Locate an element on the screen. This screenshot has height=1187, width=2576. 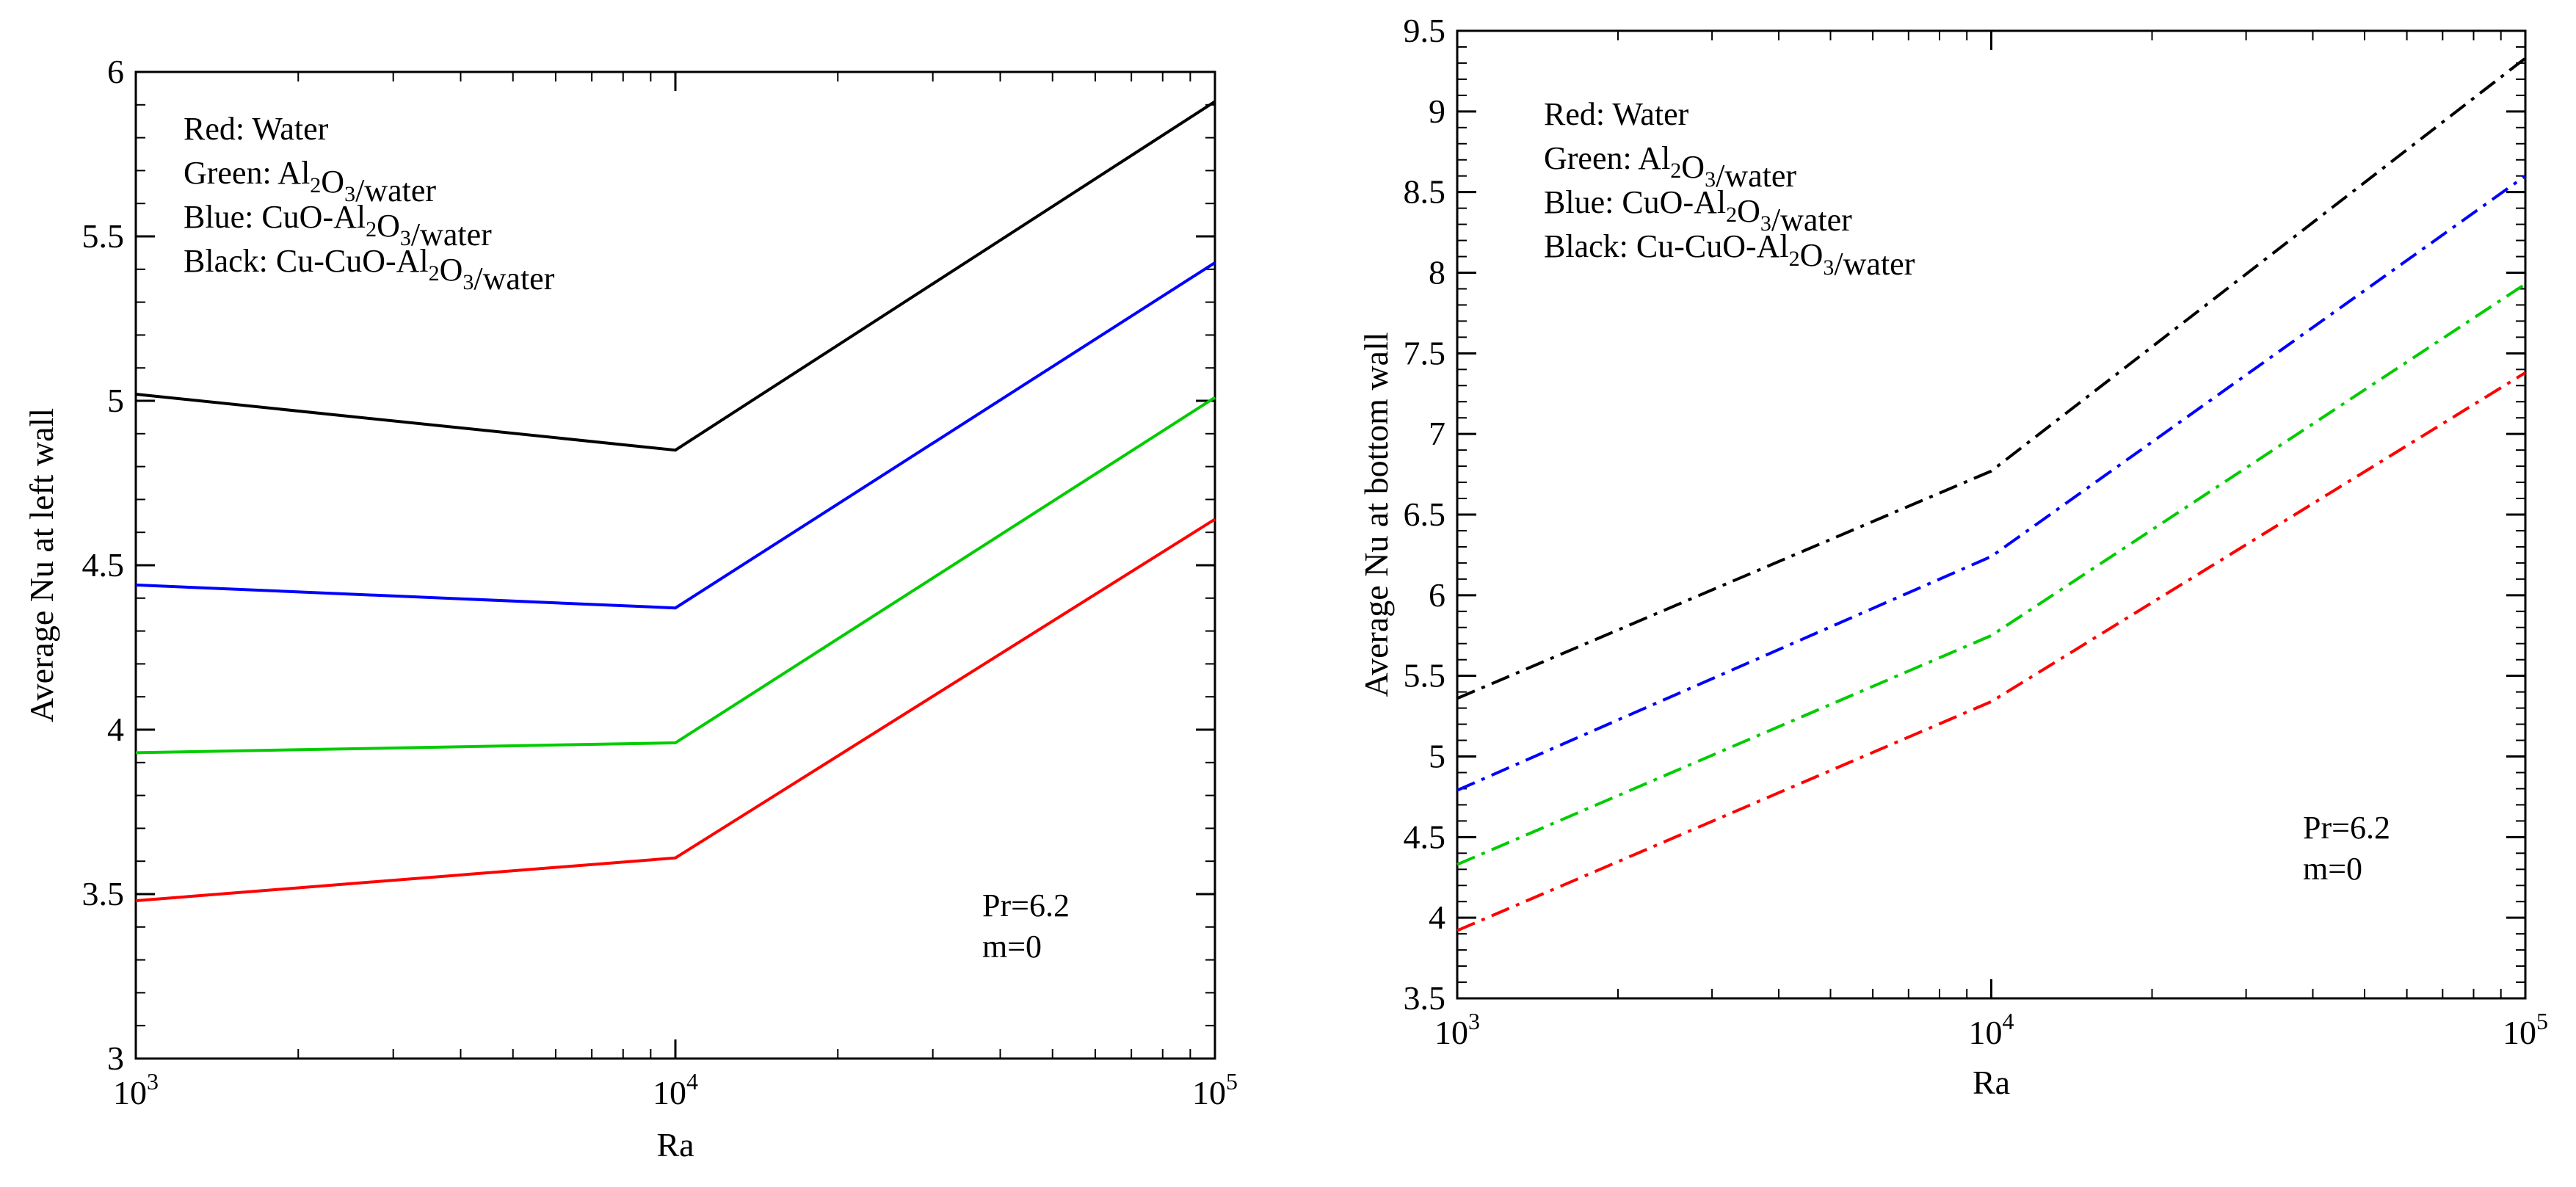
y-tick-label: 9 is located at coordinates (1437, 111).